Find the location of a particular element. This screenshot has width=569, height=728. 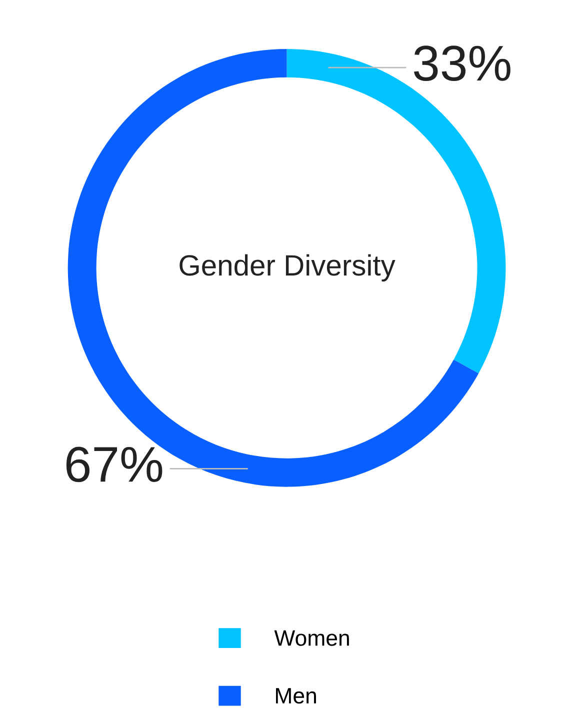

legend-label: Women is located at coordinates (311, 638).